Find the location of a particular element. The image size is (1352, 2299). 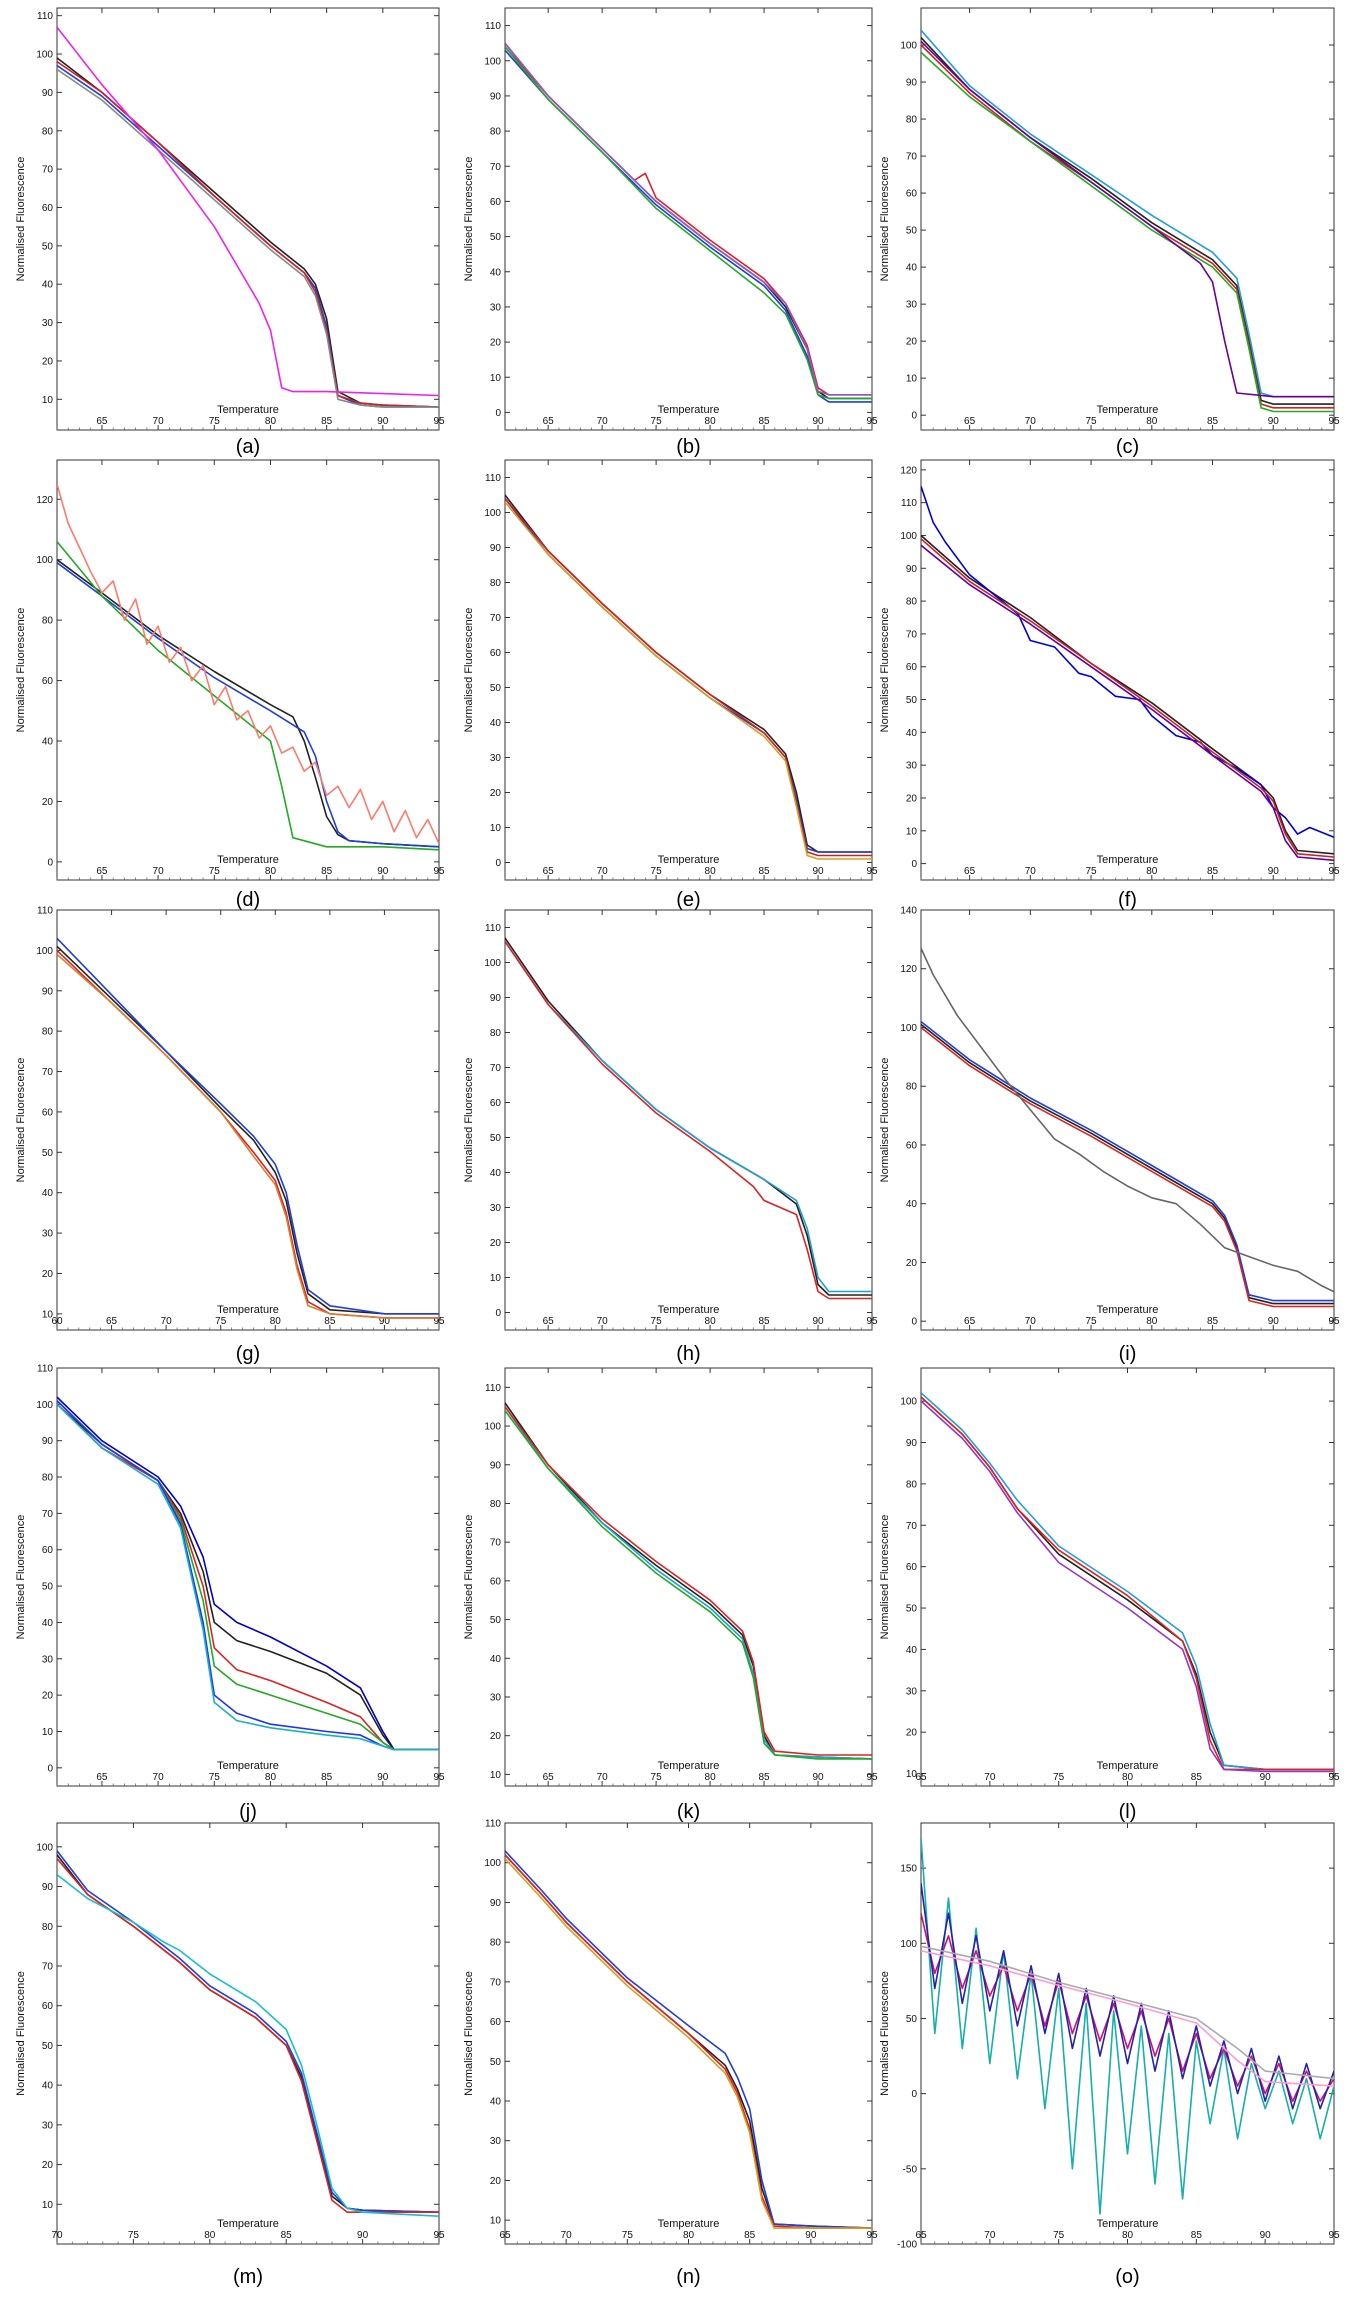

panel-label: (j) is located at coordinates (248, 1812).